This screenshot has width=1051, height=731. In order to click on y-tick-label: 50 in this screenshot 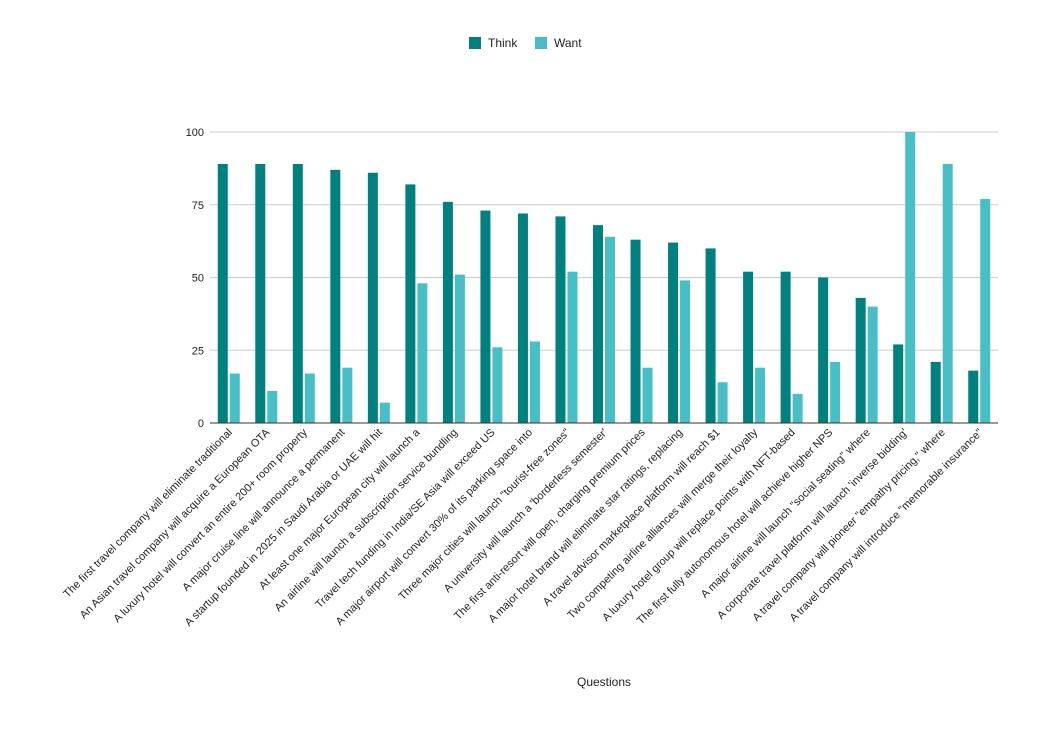, I will do `click(198, 279)`.